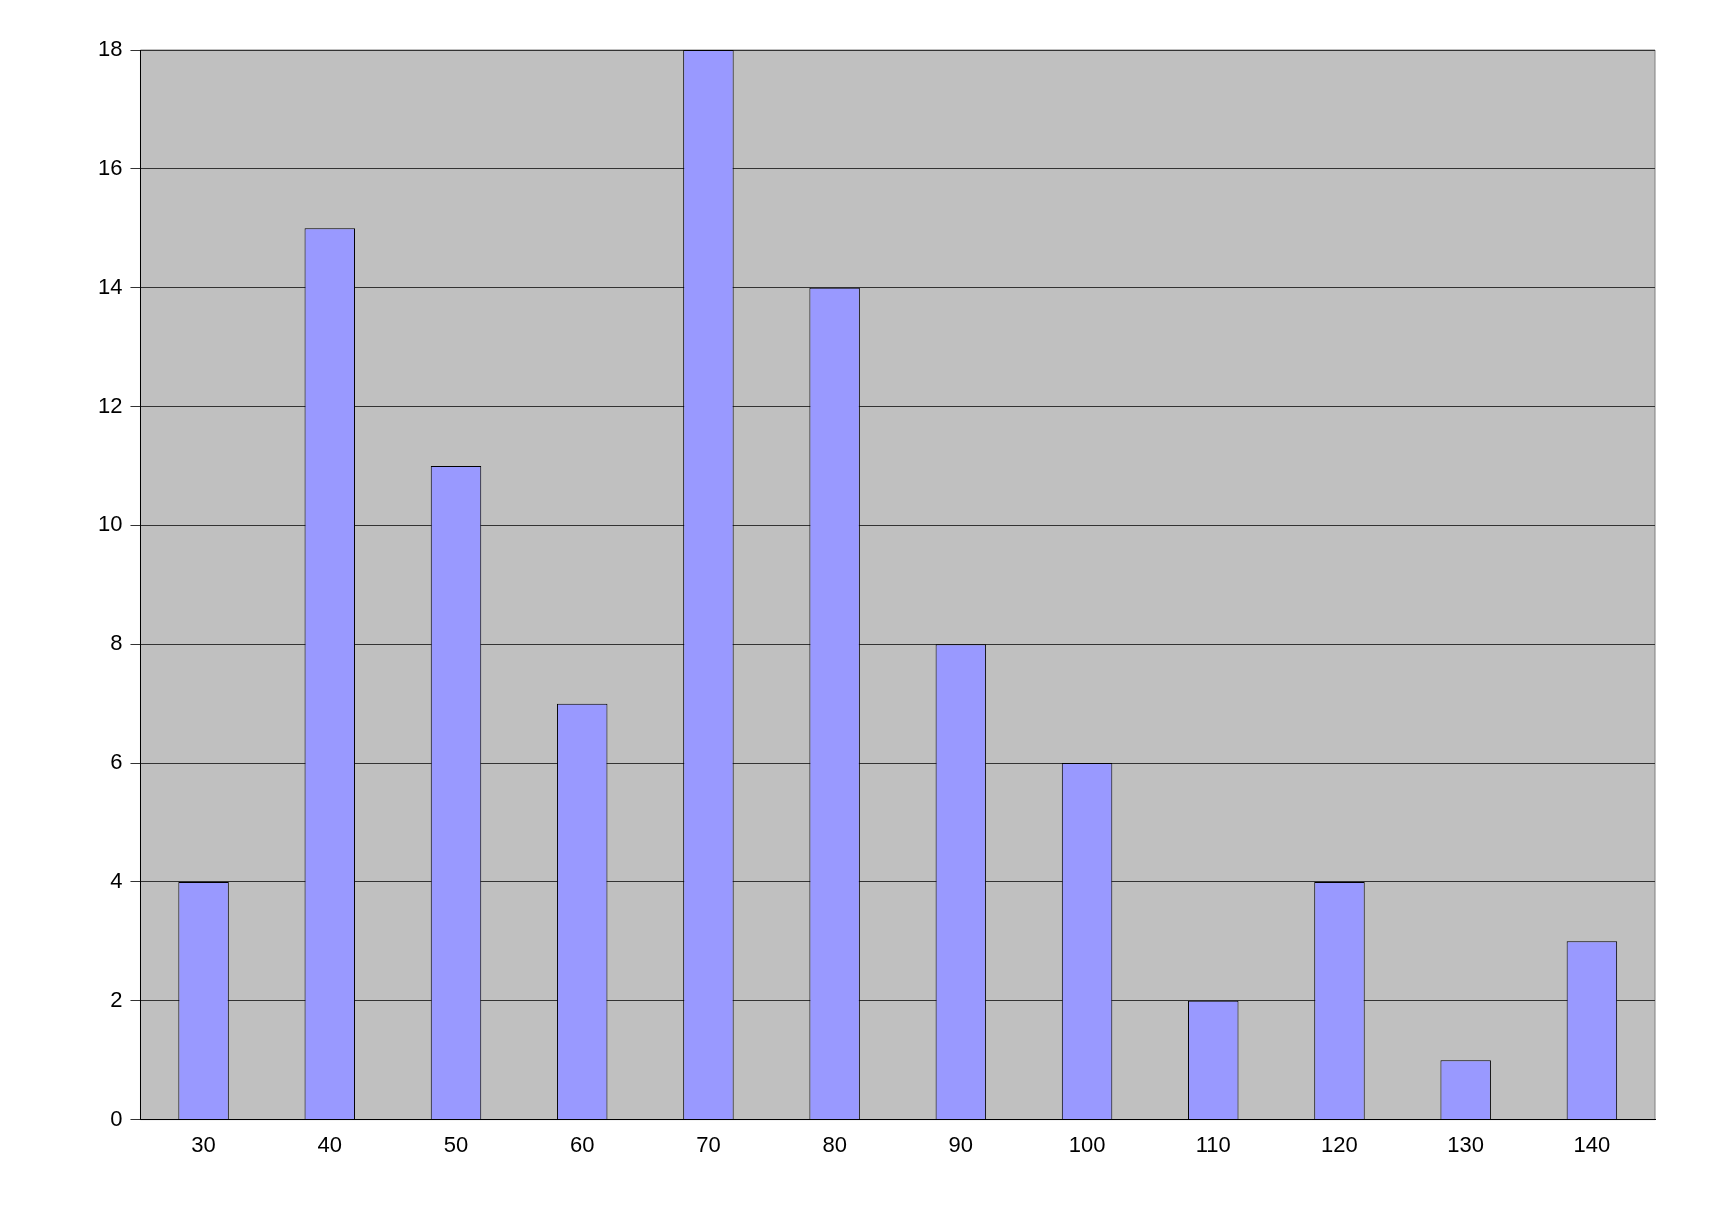 The height and width of the screenshot is (1232, 1715). I want to click on x-tick-label: 90, so click(961, 1144).